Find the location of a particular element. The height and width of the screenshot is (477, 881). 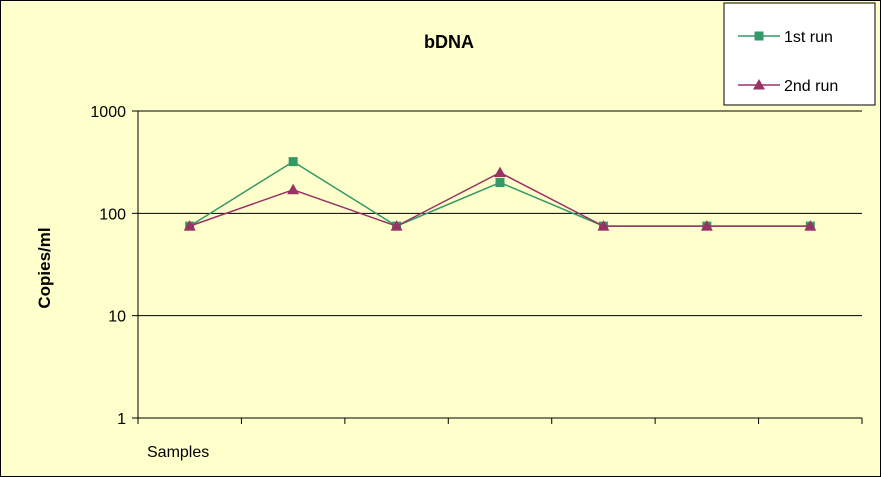

legend-box is located at coordinates (799, 54).